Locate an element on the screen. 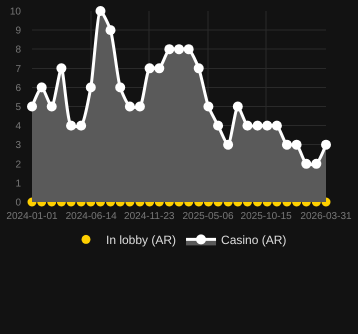 The width and height of the screenshot is (358, 334). y-tick-label: 3 is located at coordinates (18, 146).